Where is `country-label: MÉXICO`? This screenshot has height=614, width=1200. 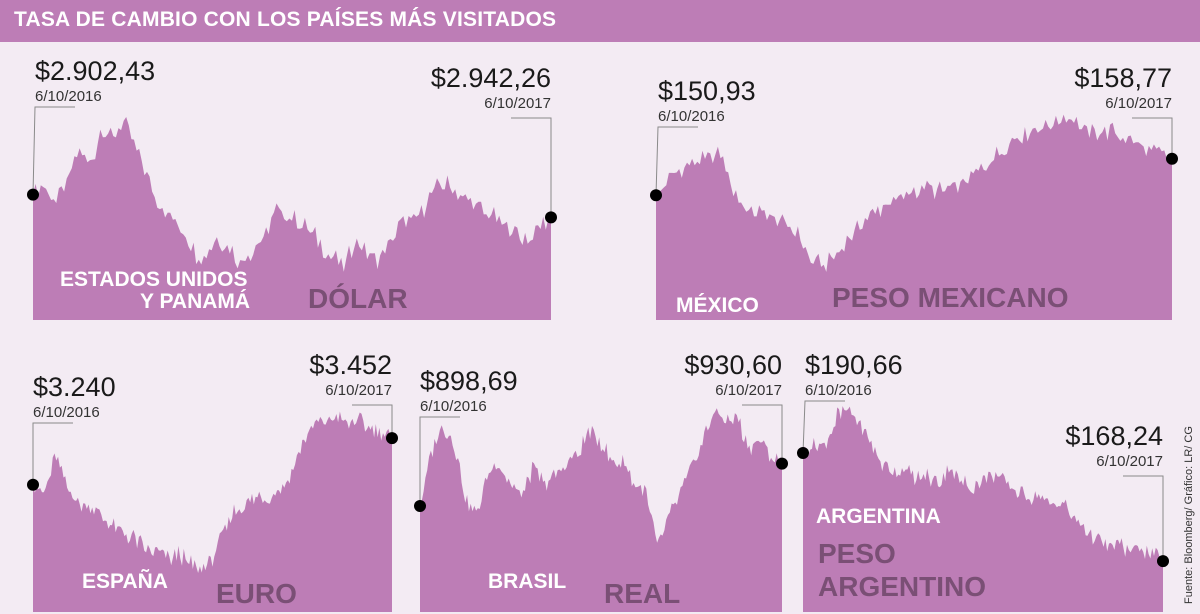
country-label: MÉXICO is located at coordinates (717, 305).